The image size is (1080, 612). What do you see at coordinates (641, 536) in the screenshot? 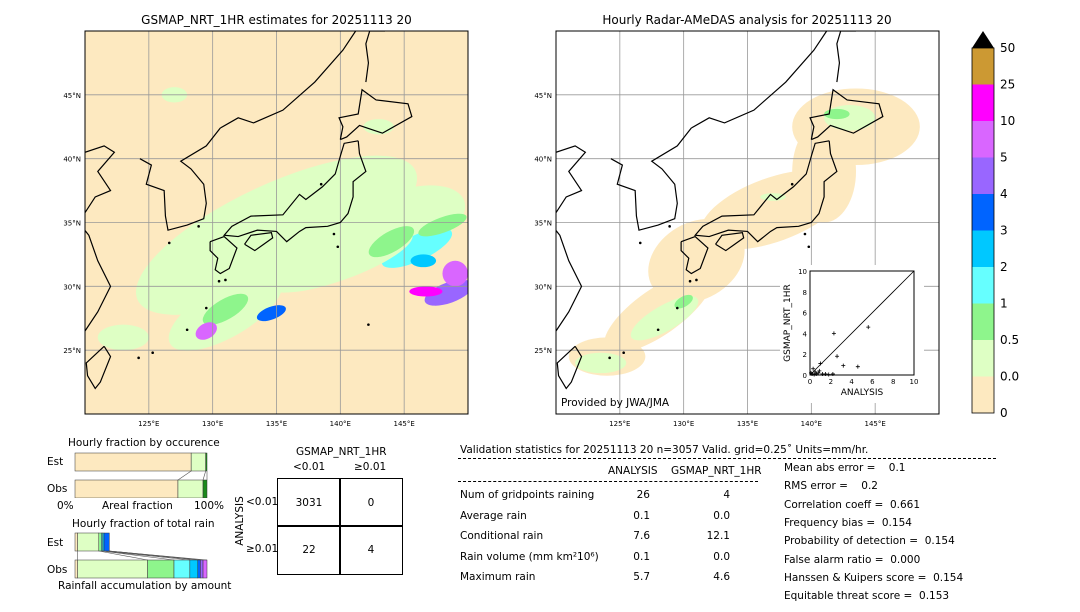
I see `stat-analysis: 7.6` at bounding box center [641, 536].